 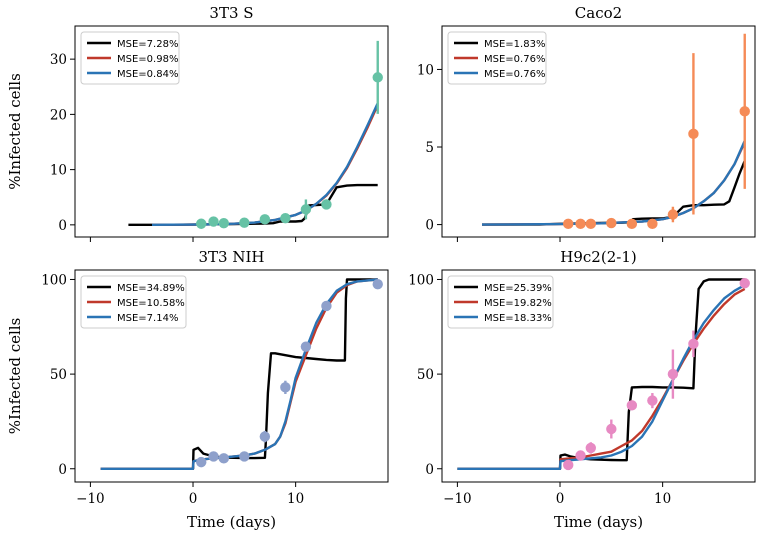 What do you see at coordinates (425, 70) in the screenshot?
I see `y-tick-label: 10` at bounding box center [425, 70].